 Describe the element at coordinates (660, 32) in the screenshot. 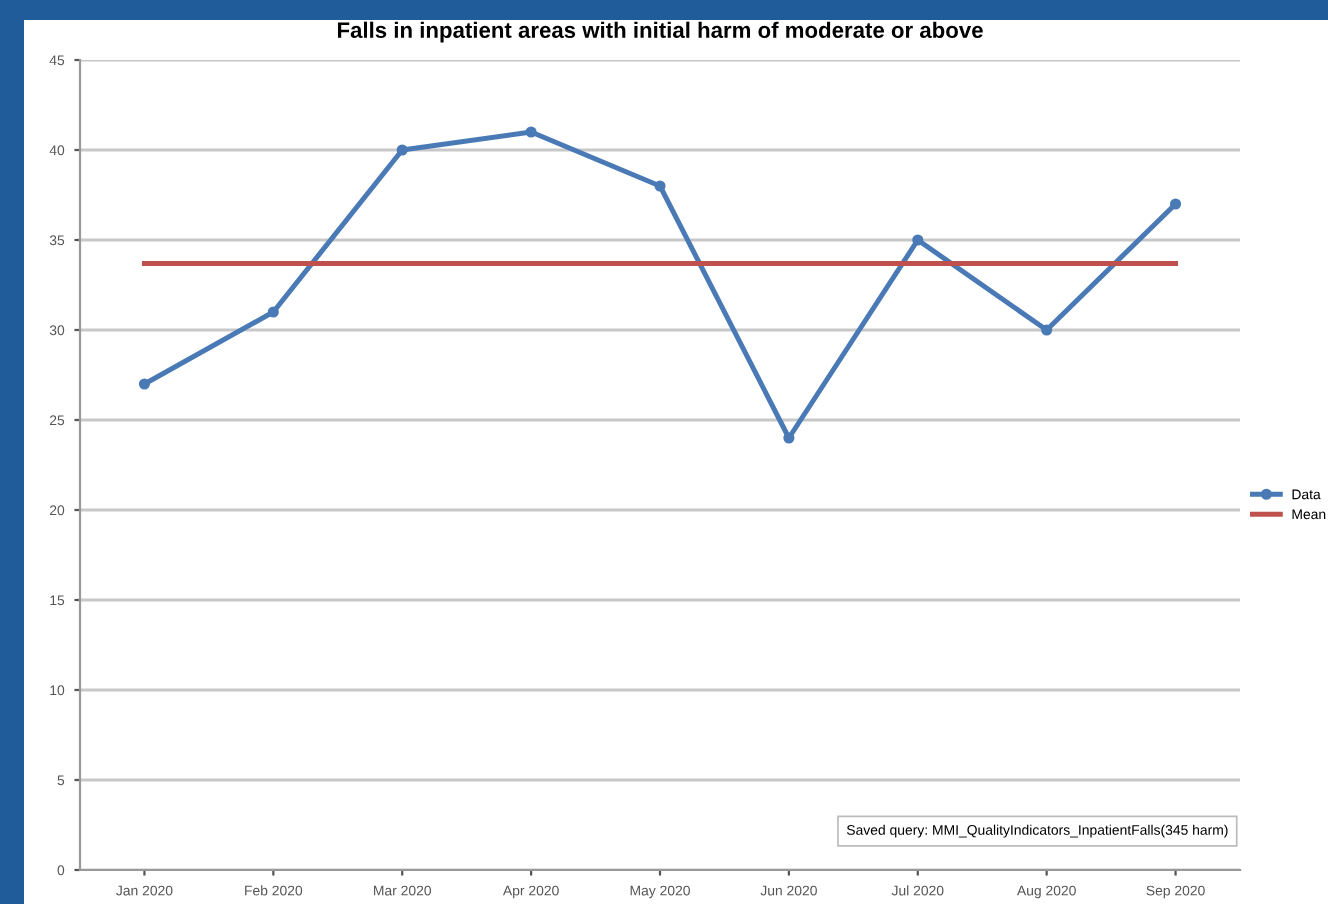

I see `chart-title: Falls in inpatient areas with initial harm of moderate or above` at that location.